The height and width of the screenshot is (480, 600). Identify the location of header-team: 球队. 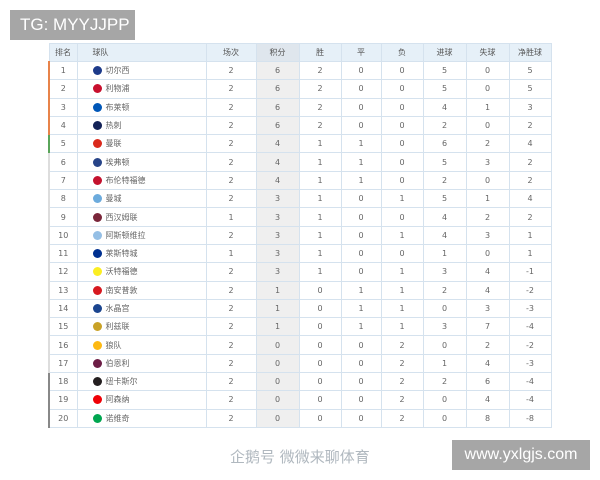
(141, 52).